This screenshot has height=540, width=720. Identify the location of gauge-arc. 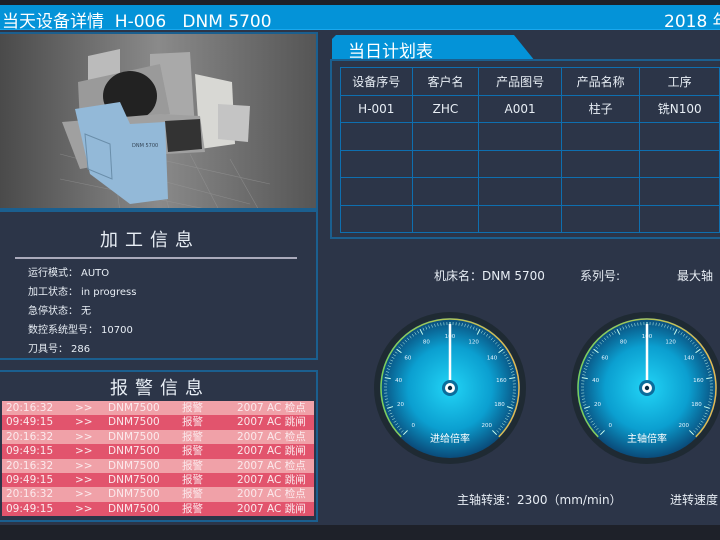
(450, 378).